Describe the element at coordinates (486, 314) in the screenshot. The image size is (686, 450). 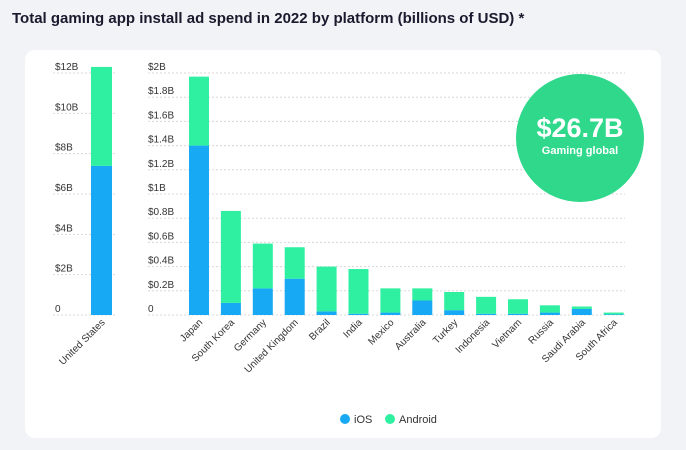
I see `bar-ios-indonesia` at that location.